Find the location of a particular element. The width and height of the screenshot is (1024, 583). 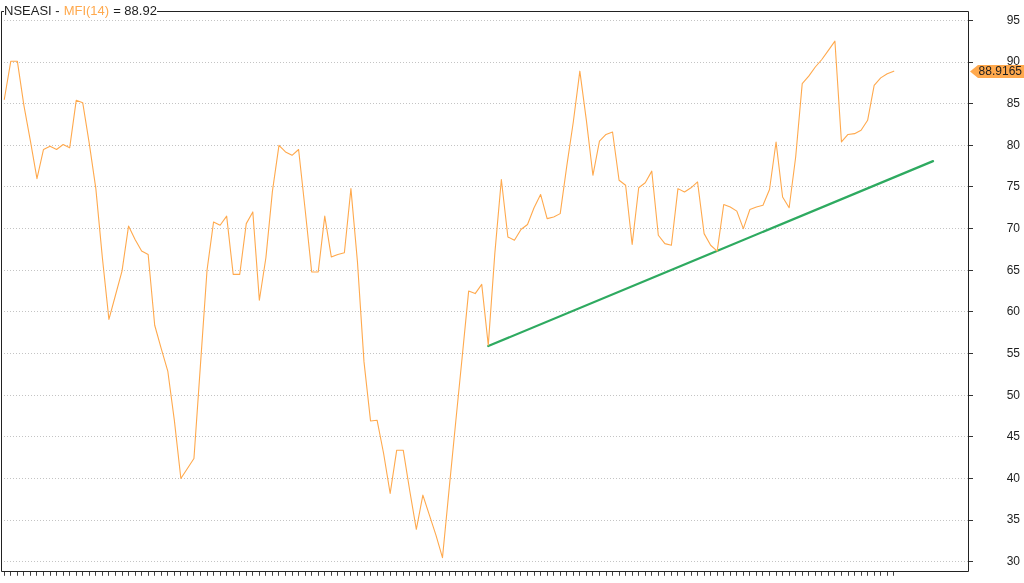

y-tick-label: 45 is located at coordinates (1013, 436).